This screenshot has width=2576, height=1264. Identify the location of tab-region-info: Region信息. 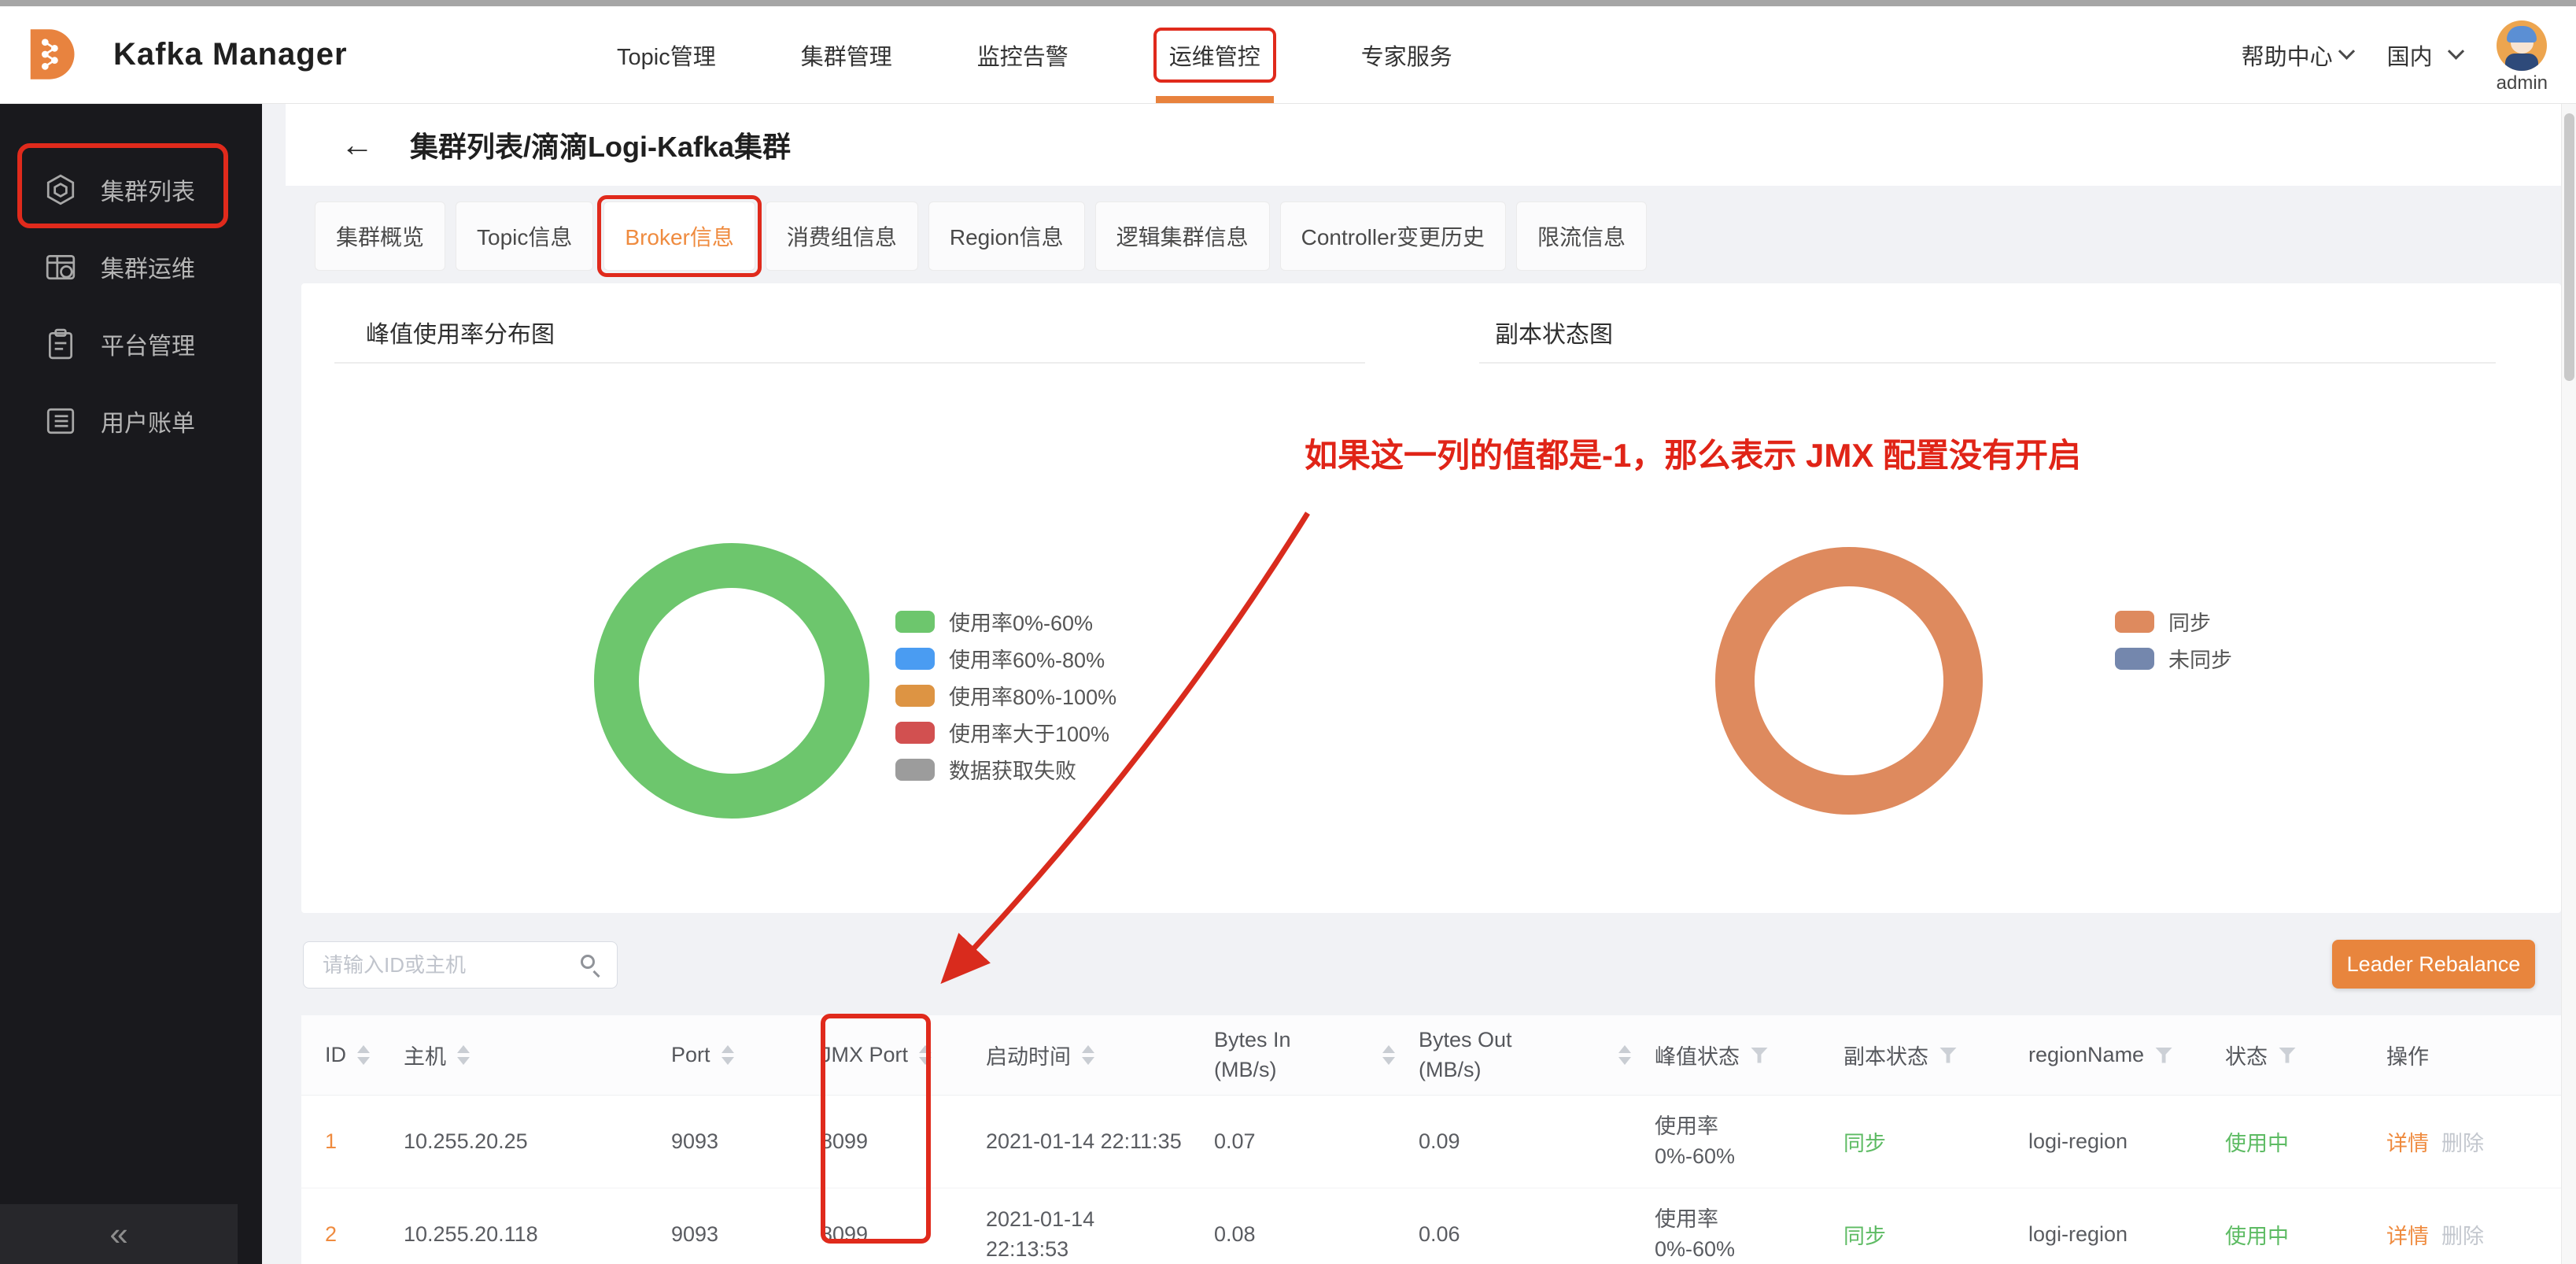
(1006, 236).